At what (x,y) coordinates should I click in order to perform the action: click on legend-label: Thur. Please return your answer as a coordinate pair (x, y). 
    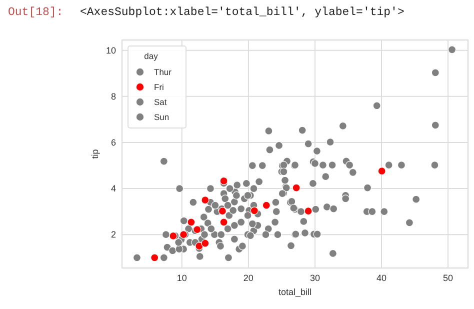
    Looking at the image, I should click on (163, 72).